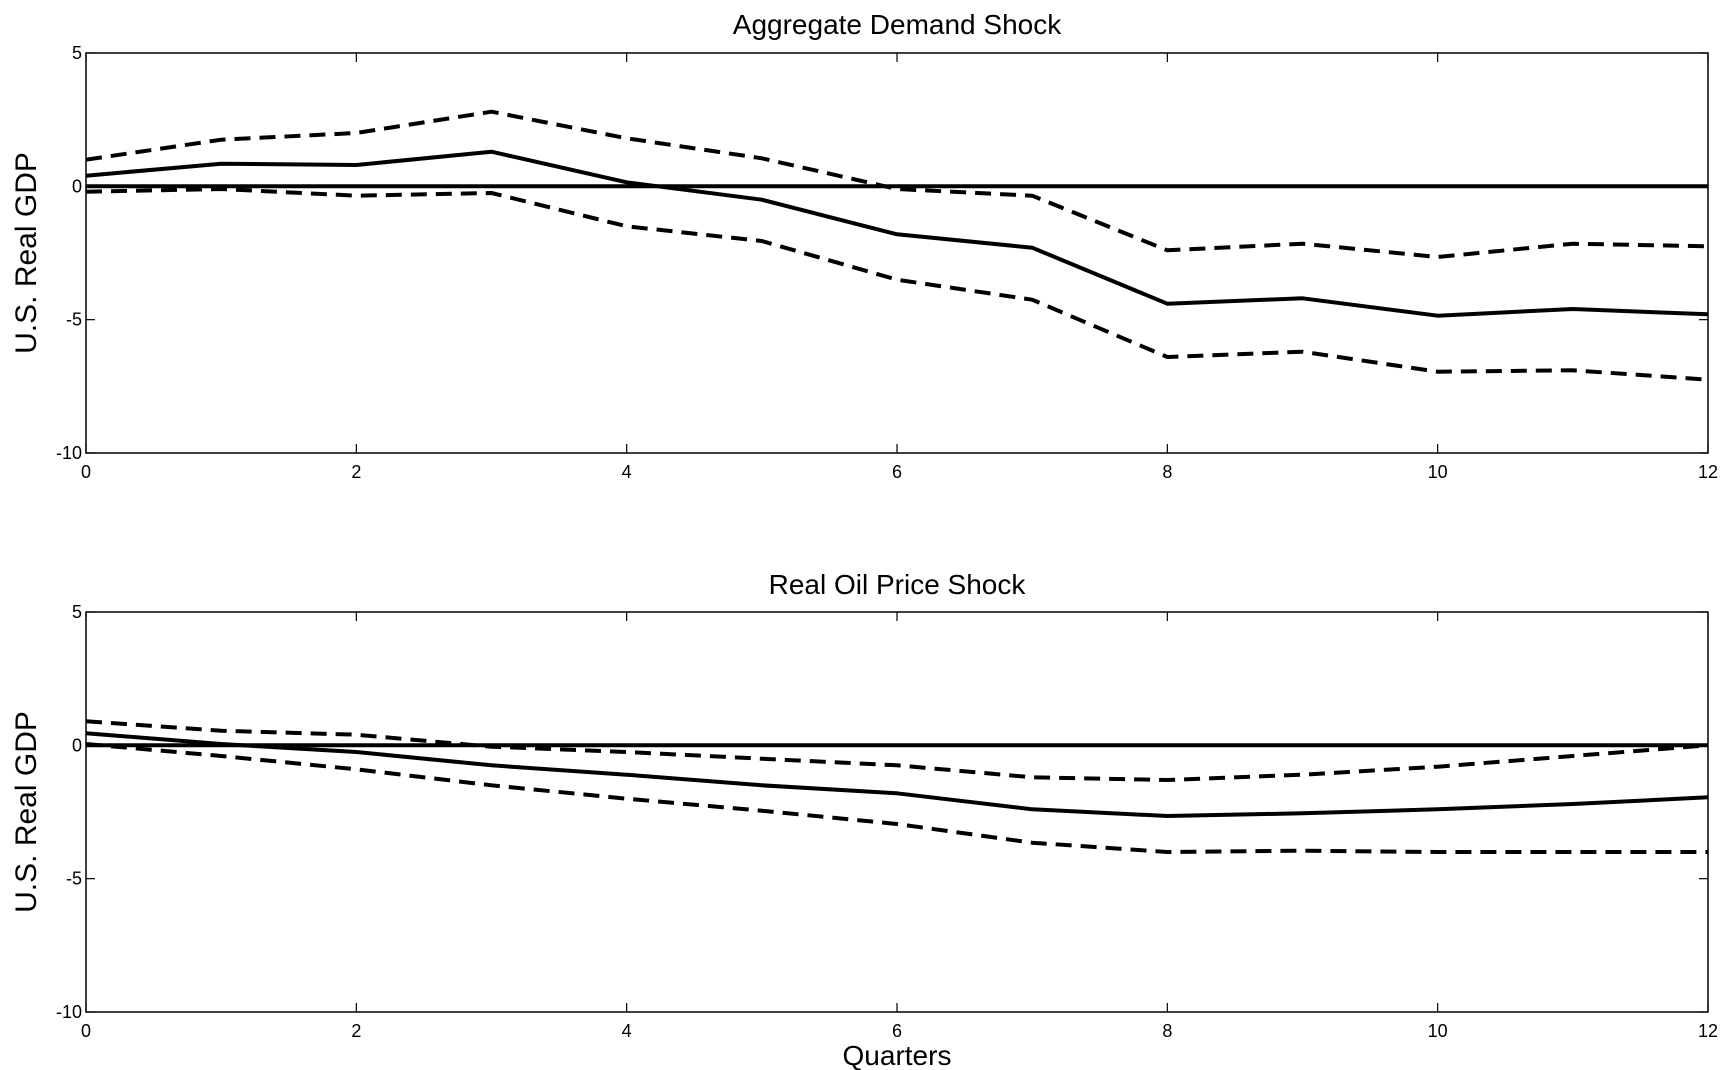  Describe the element at coordinates (898, 584) in the screenshot. I see `chart-title: Real Oil Price Shock` at that location.